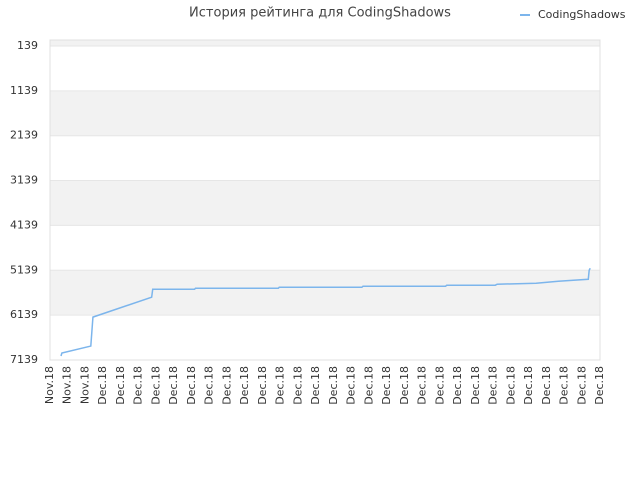 The image size is (640, 480). I want to click on y-tick-label: 4139, so click(24, 224).